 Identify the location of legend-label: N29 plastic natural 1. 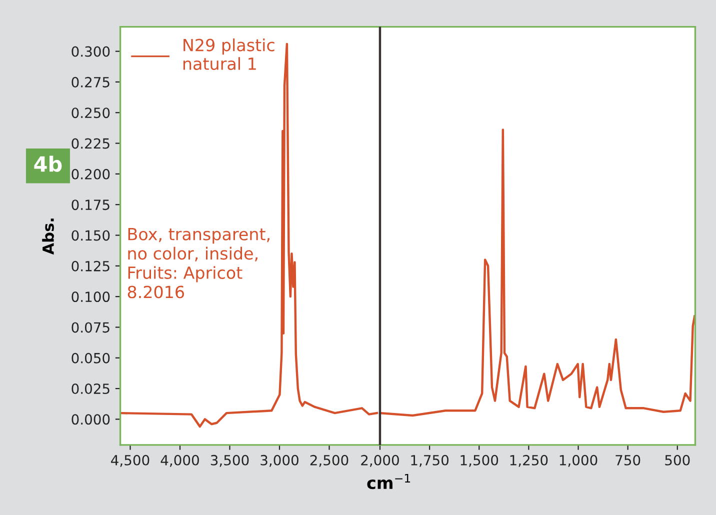
(228, 54).